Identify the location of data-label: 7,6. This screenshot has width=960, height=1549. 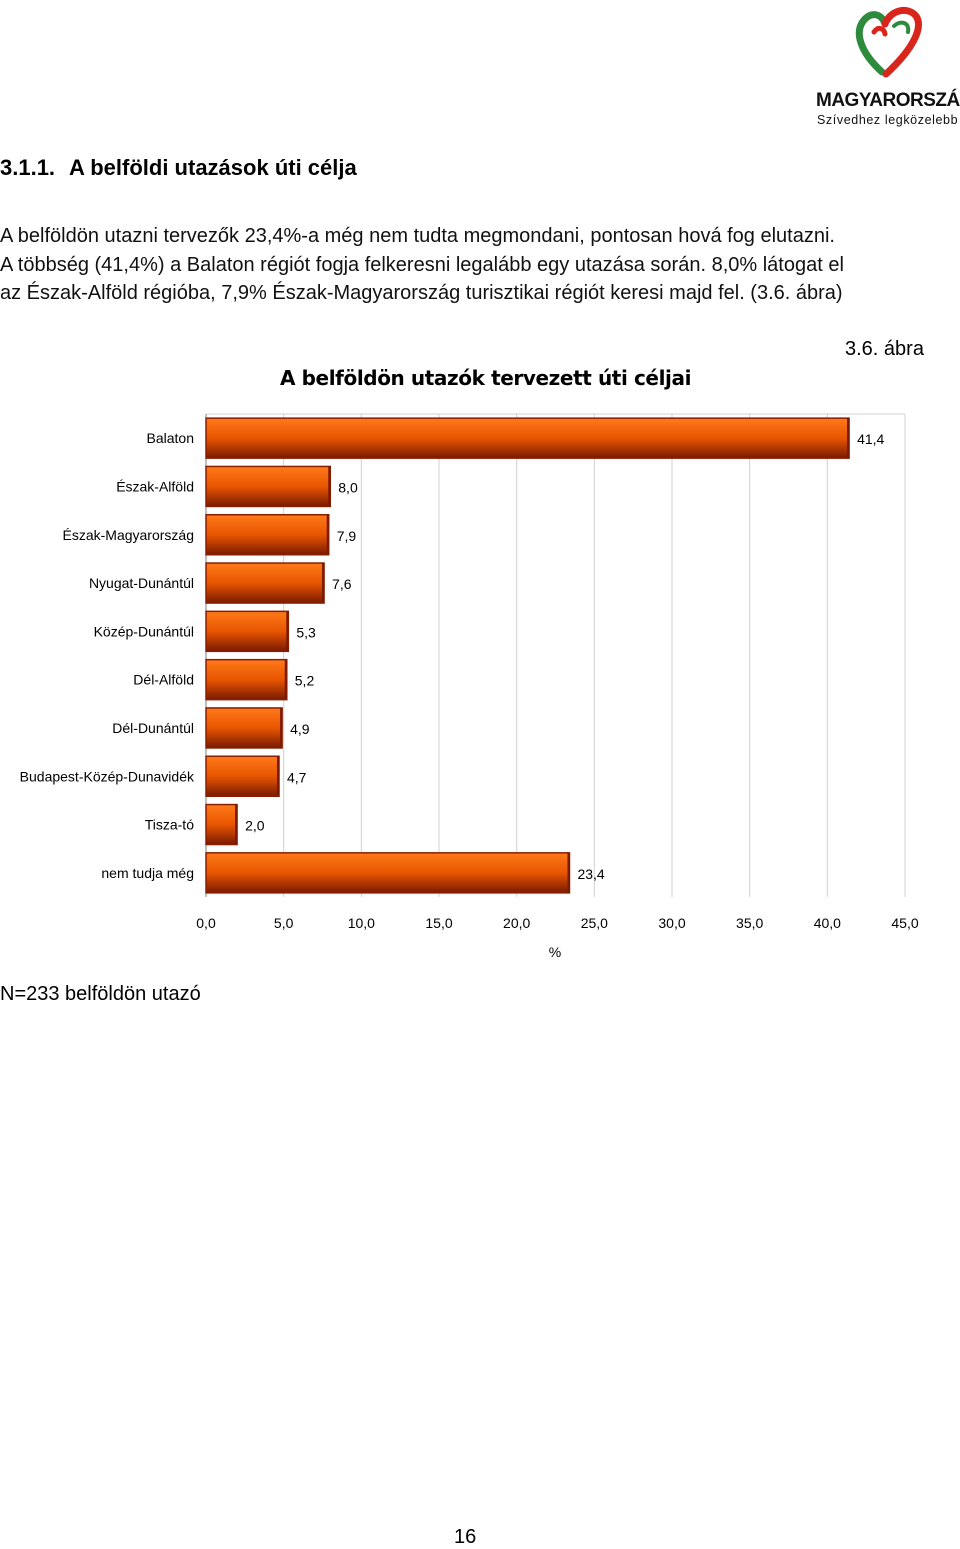
(342, 584).